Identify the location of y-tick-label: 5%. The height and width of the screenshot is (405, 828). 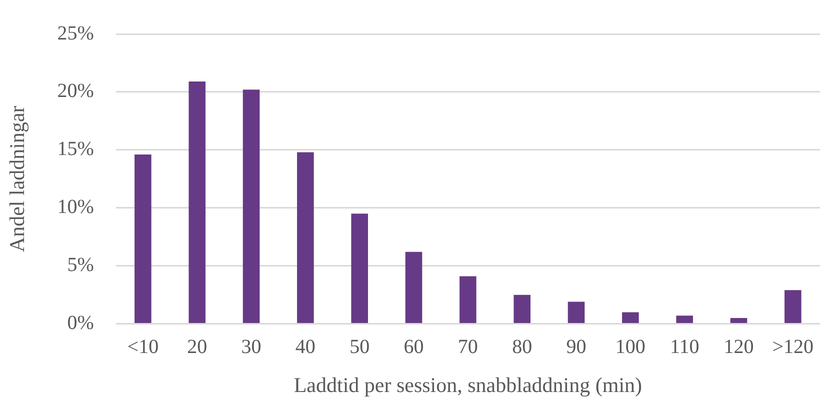
(80, 265).